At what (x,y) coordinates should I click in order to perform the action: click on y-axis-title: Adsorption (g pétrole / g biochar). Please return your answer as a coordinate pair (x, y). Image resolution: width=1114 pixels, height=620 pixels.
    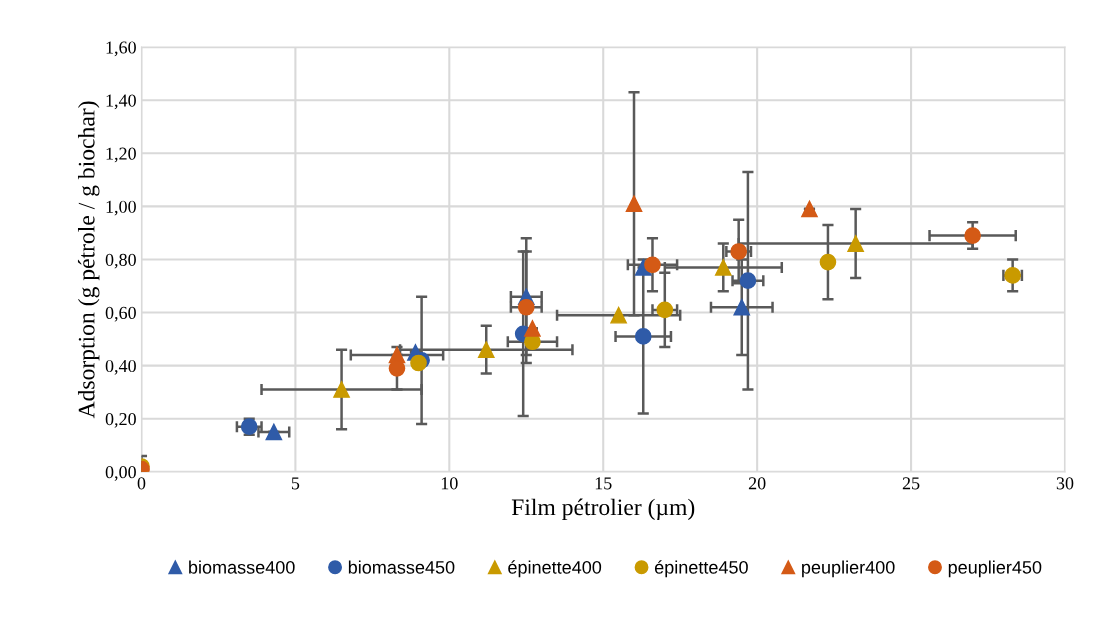
    Looking at the image, I should click on (88, 260).